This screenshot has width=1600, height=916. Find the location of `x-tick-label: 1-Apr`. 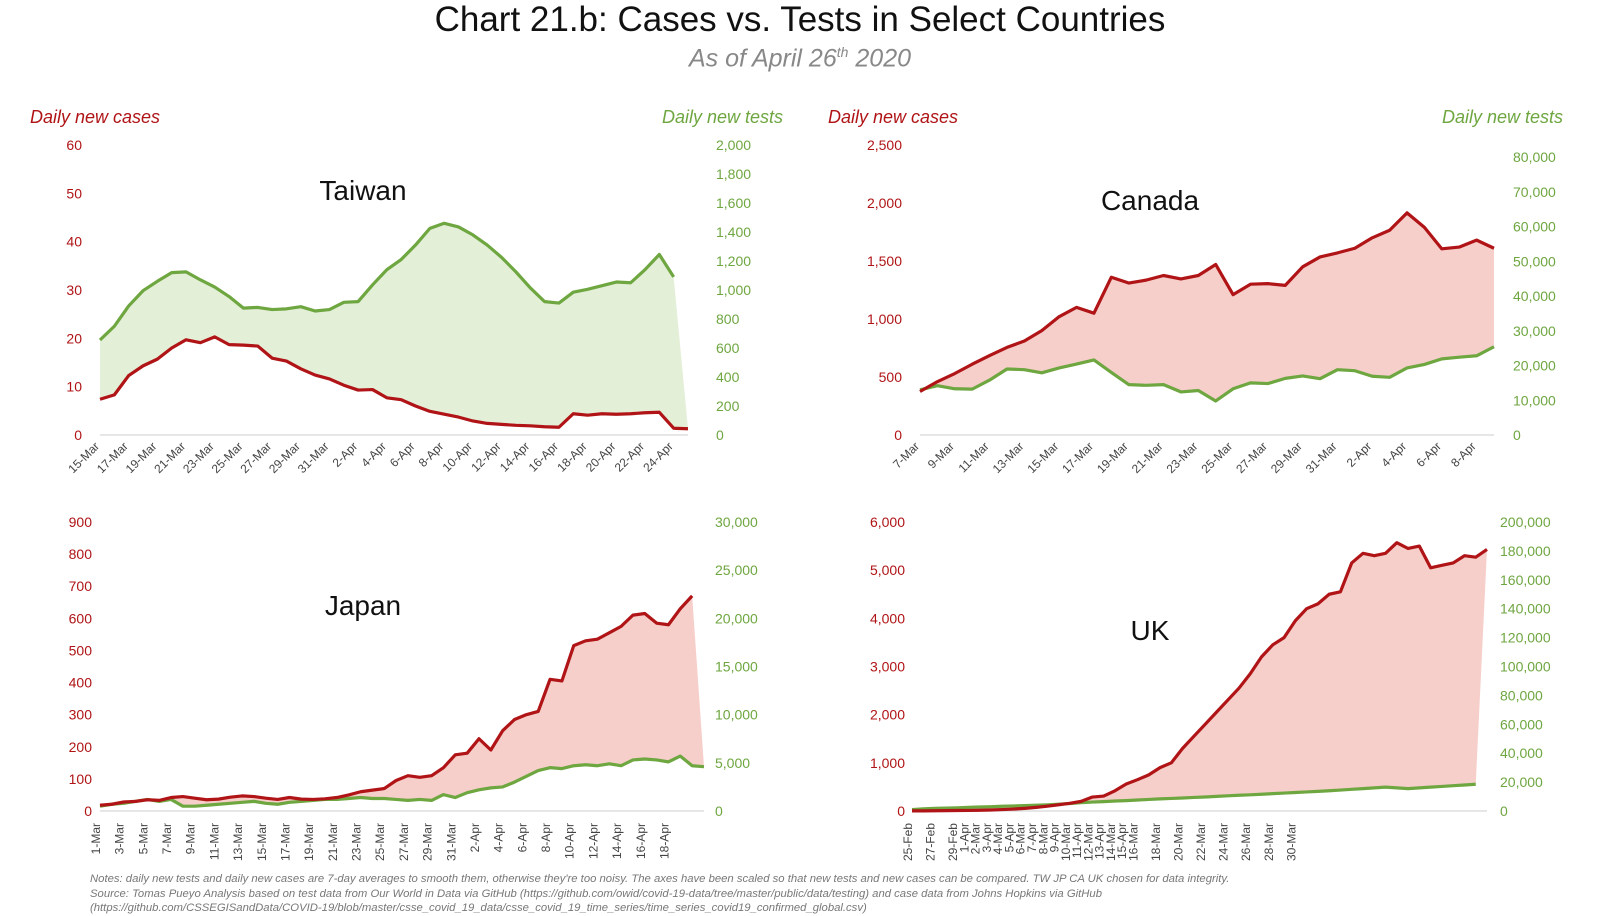

x-tick-label: 1-Apr is located at coordinates (964, 837).